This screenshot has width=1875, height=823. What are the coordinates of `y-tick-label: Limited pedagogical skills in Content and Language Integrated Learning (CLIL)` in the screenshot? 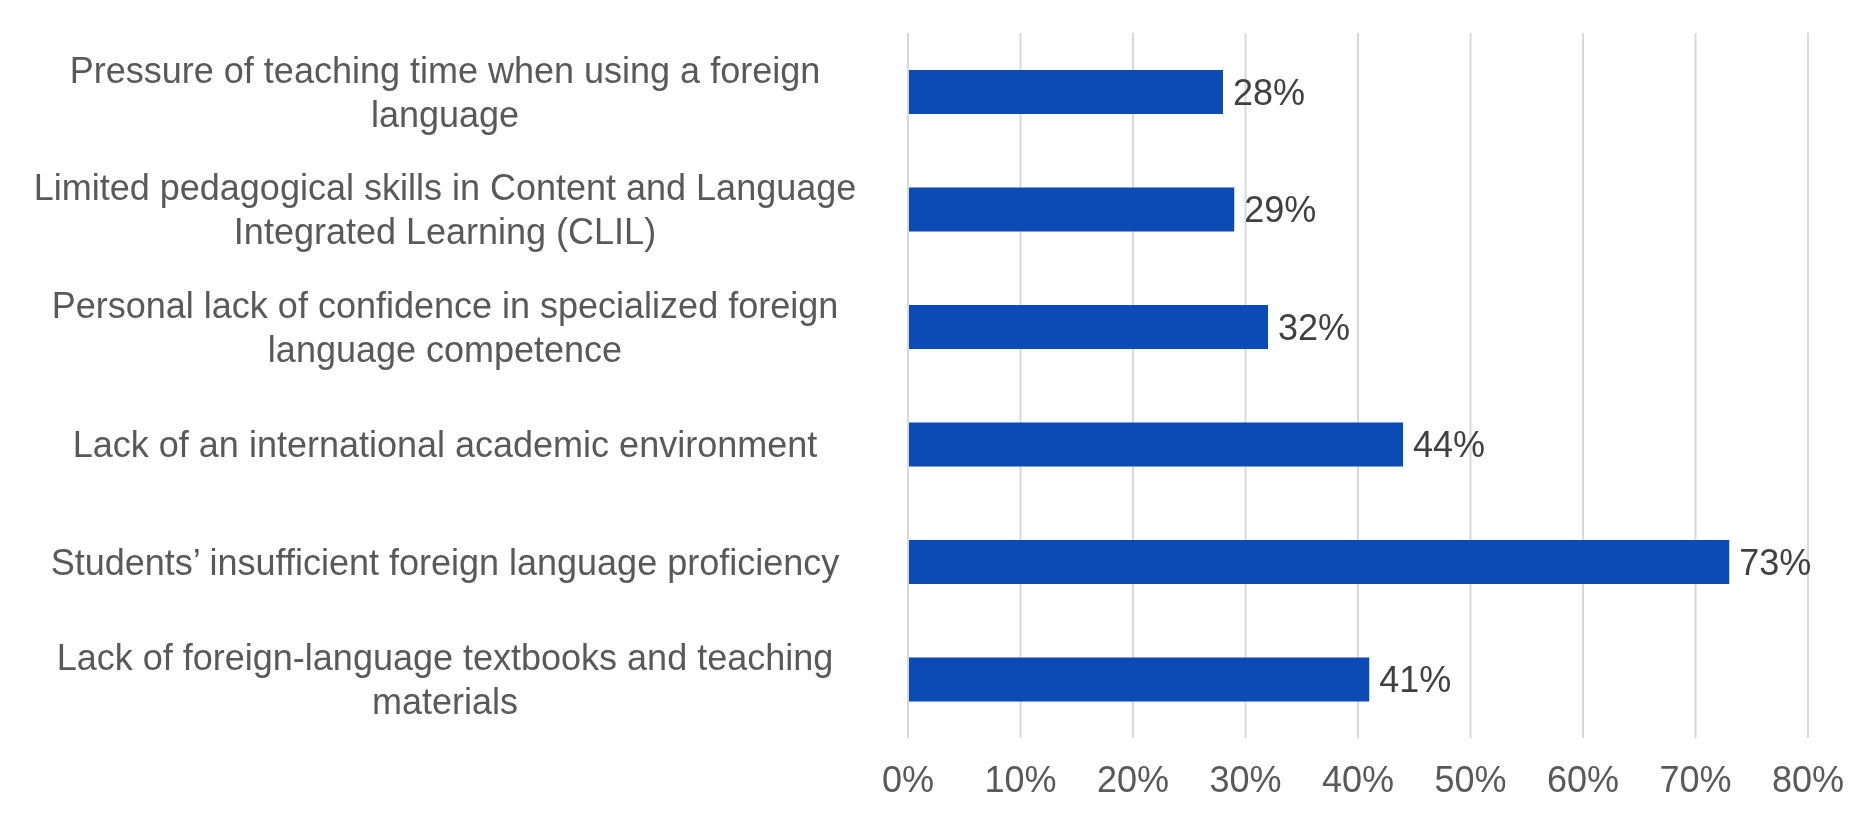 It's located at (445, 209).